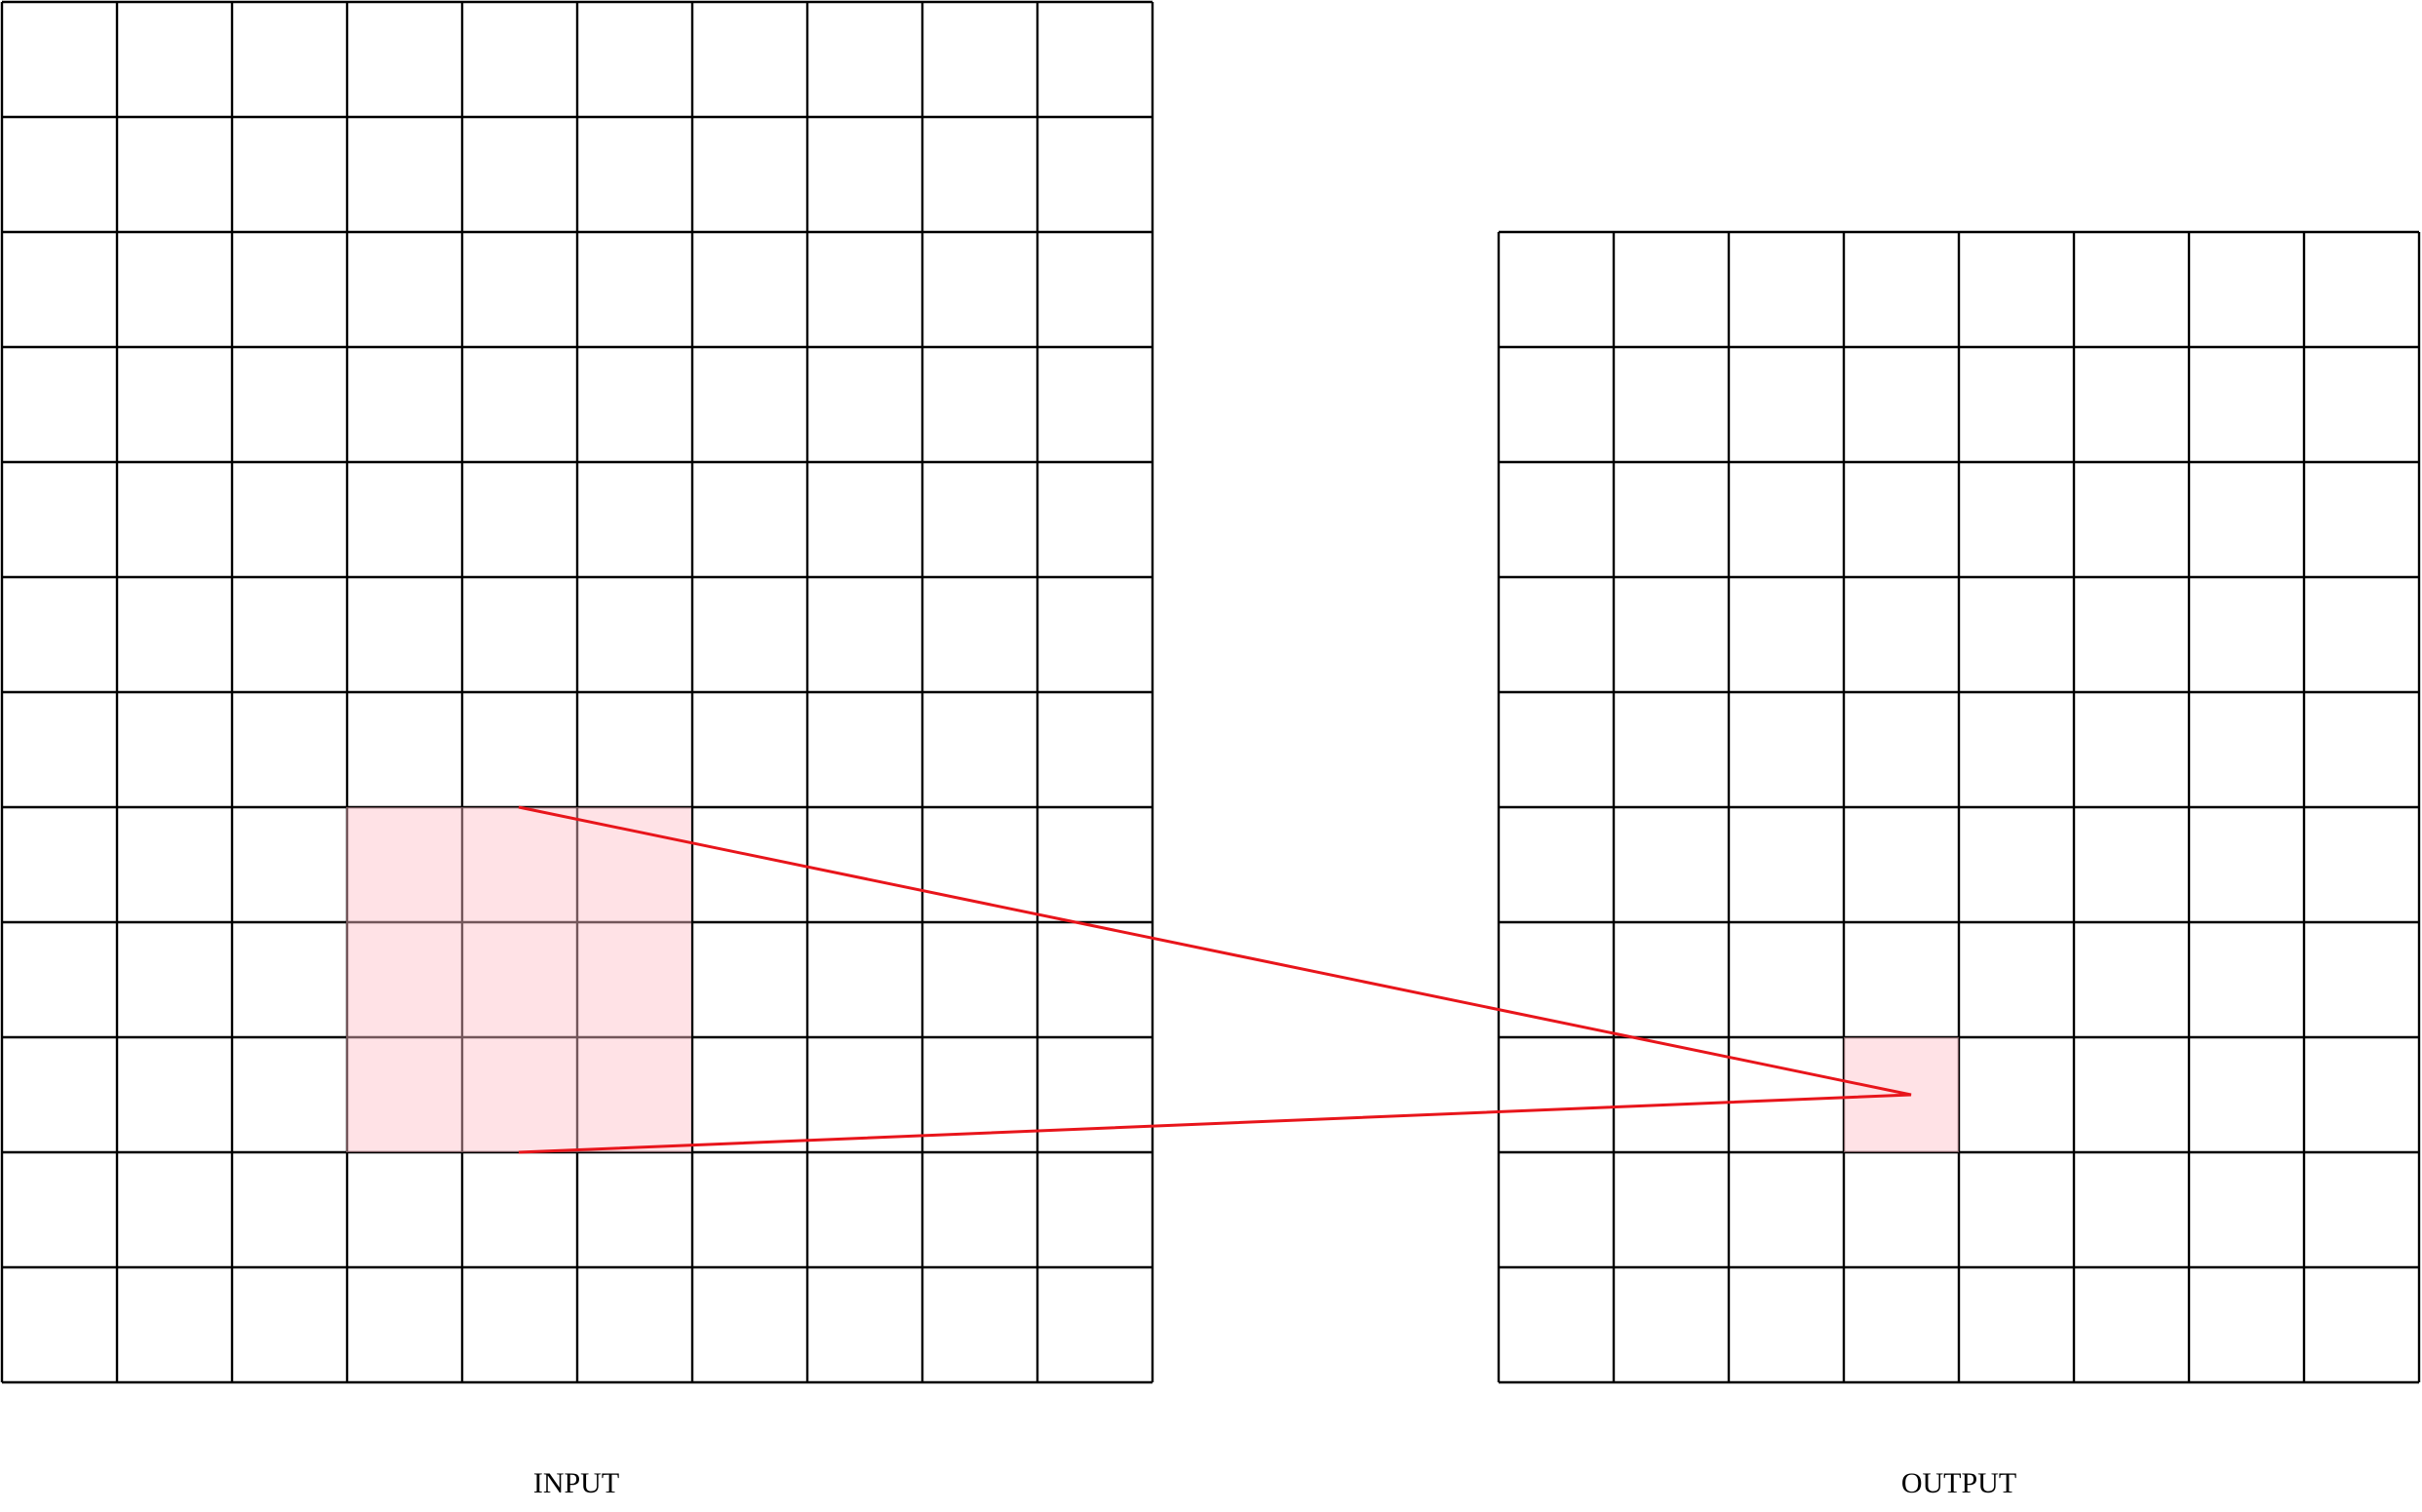  Describe the element at coordinates (1215, 979) in the screenshot. I see `projection-lines` at that location.